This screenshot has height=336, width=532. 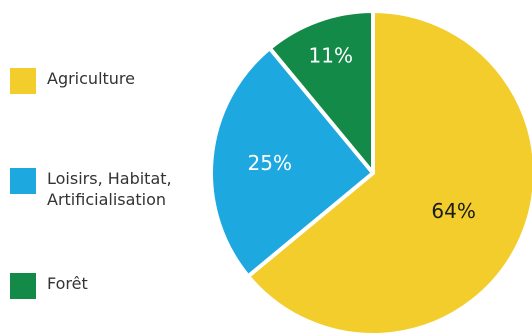 I want to click on legend-item-foret: Forêt, so click(x=49, y=286).